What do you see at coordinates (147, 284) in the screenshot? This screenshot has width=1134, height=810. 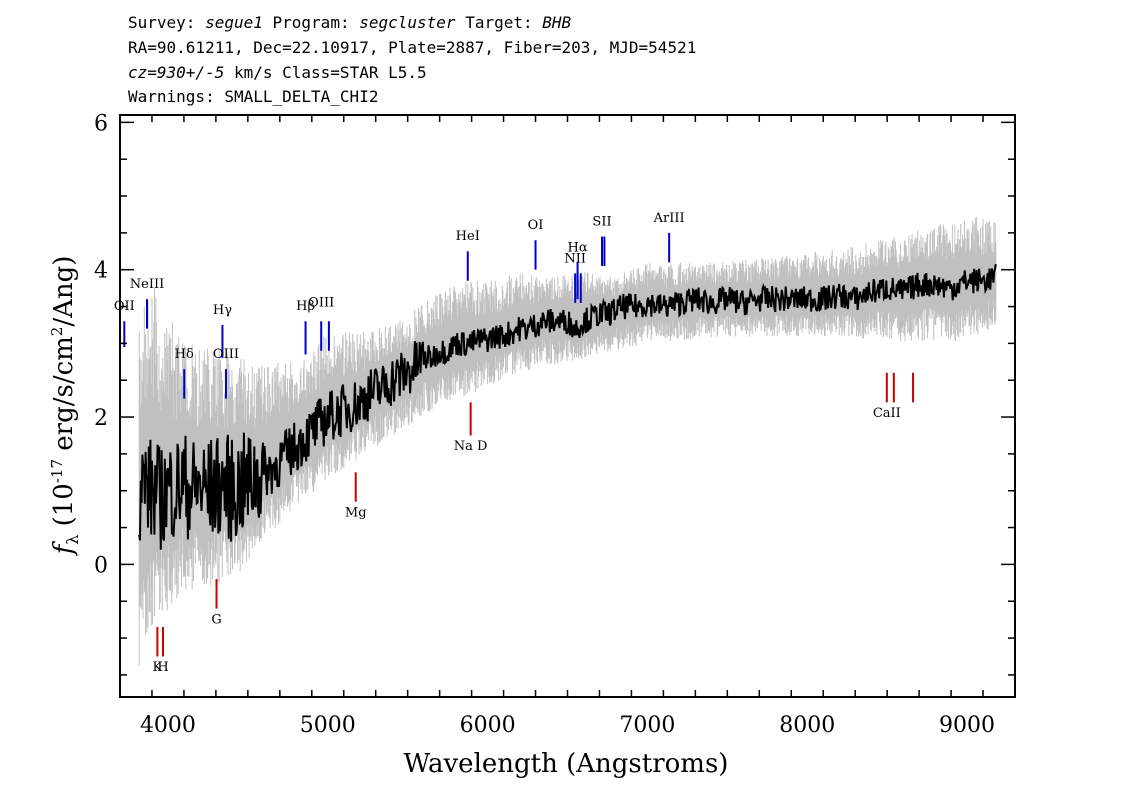 I see `emission-line-label: NeIII` at bounding box center [147, 284].